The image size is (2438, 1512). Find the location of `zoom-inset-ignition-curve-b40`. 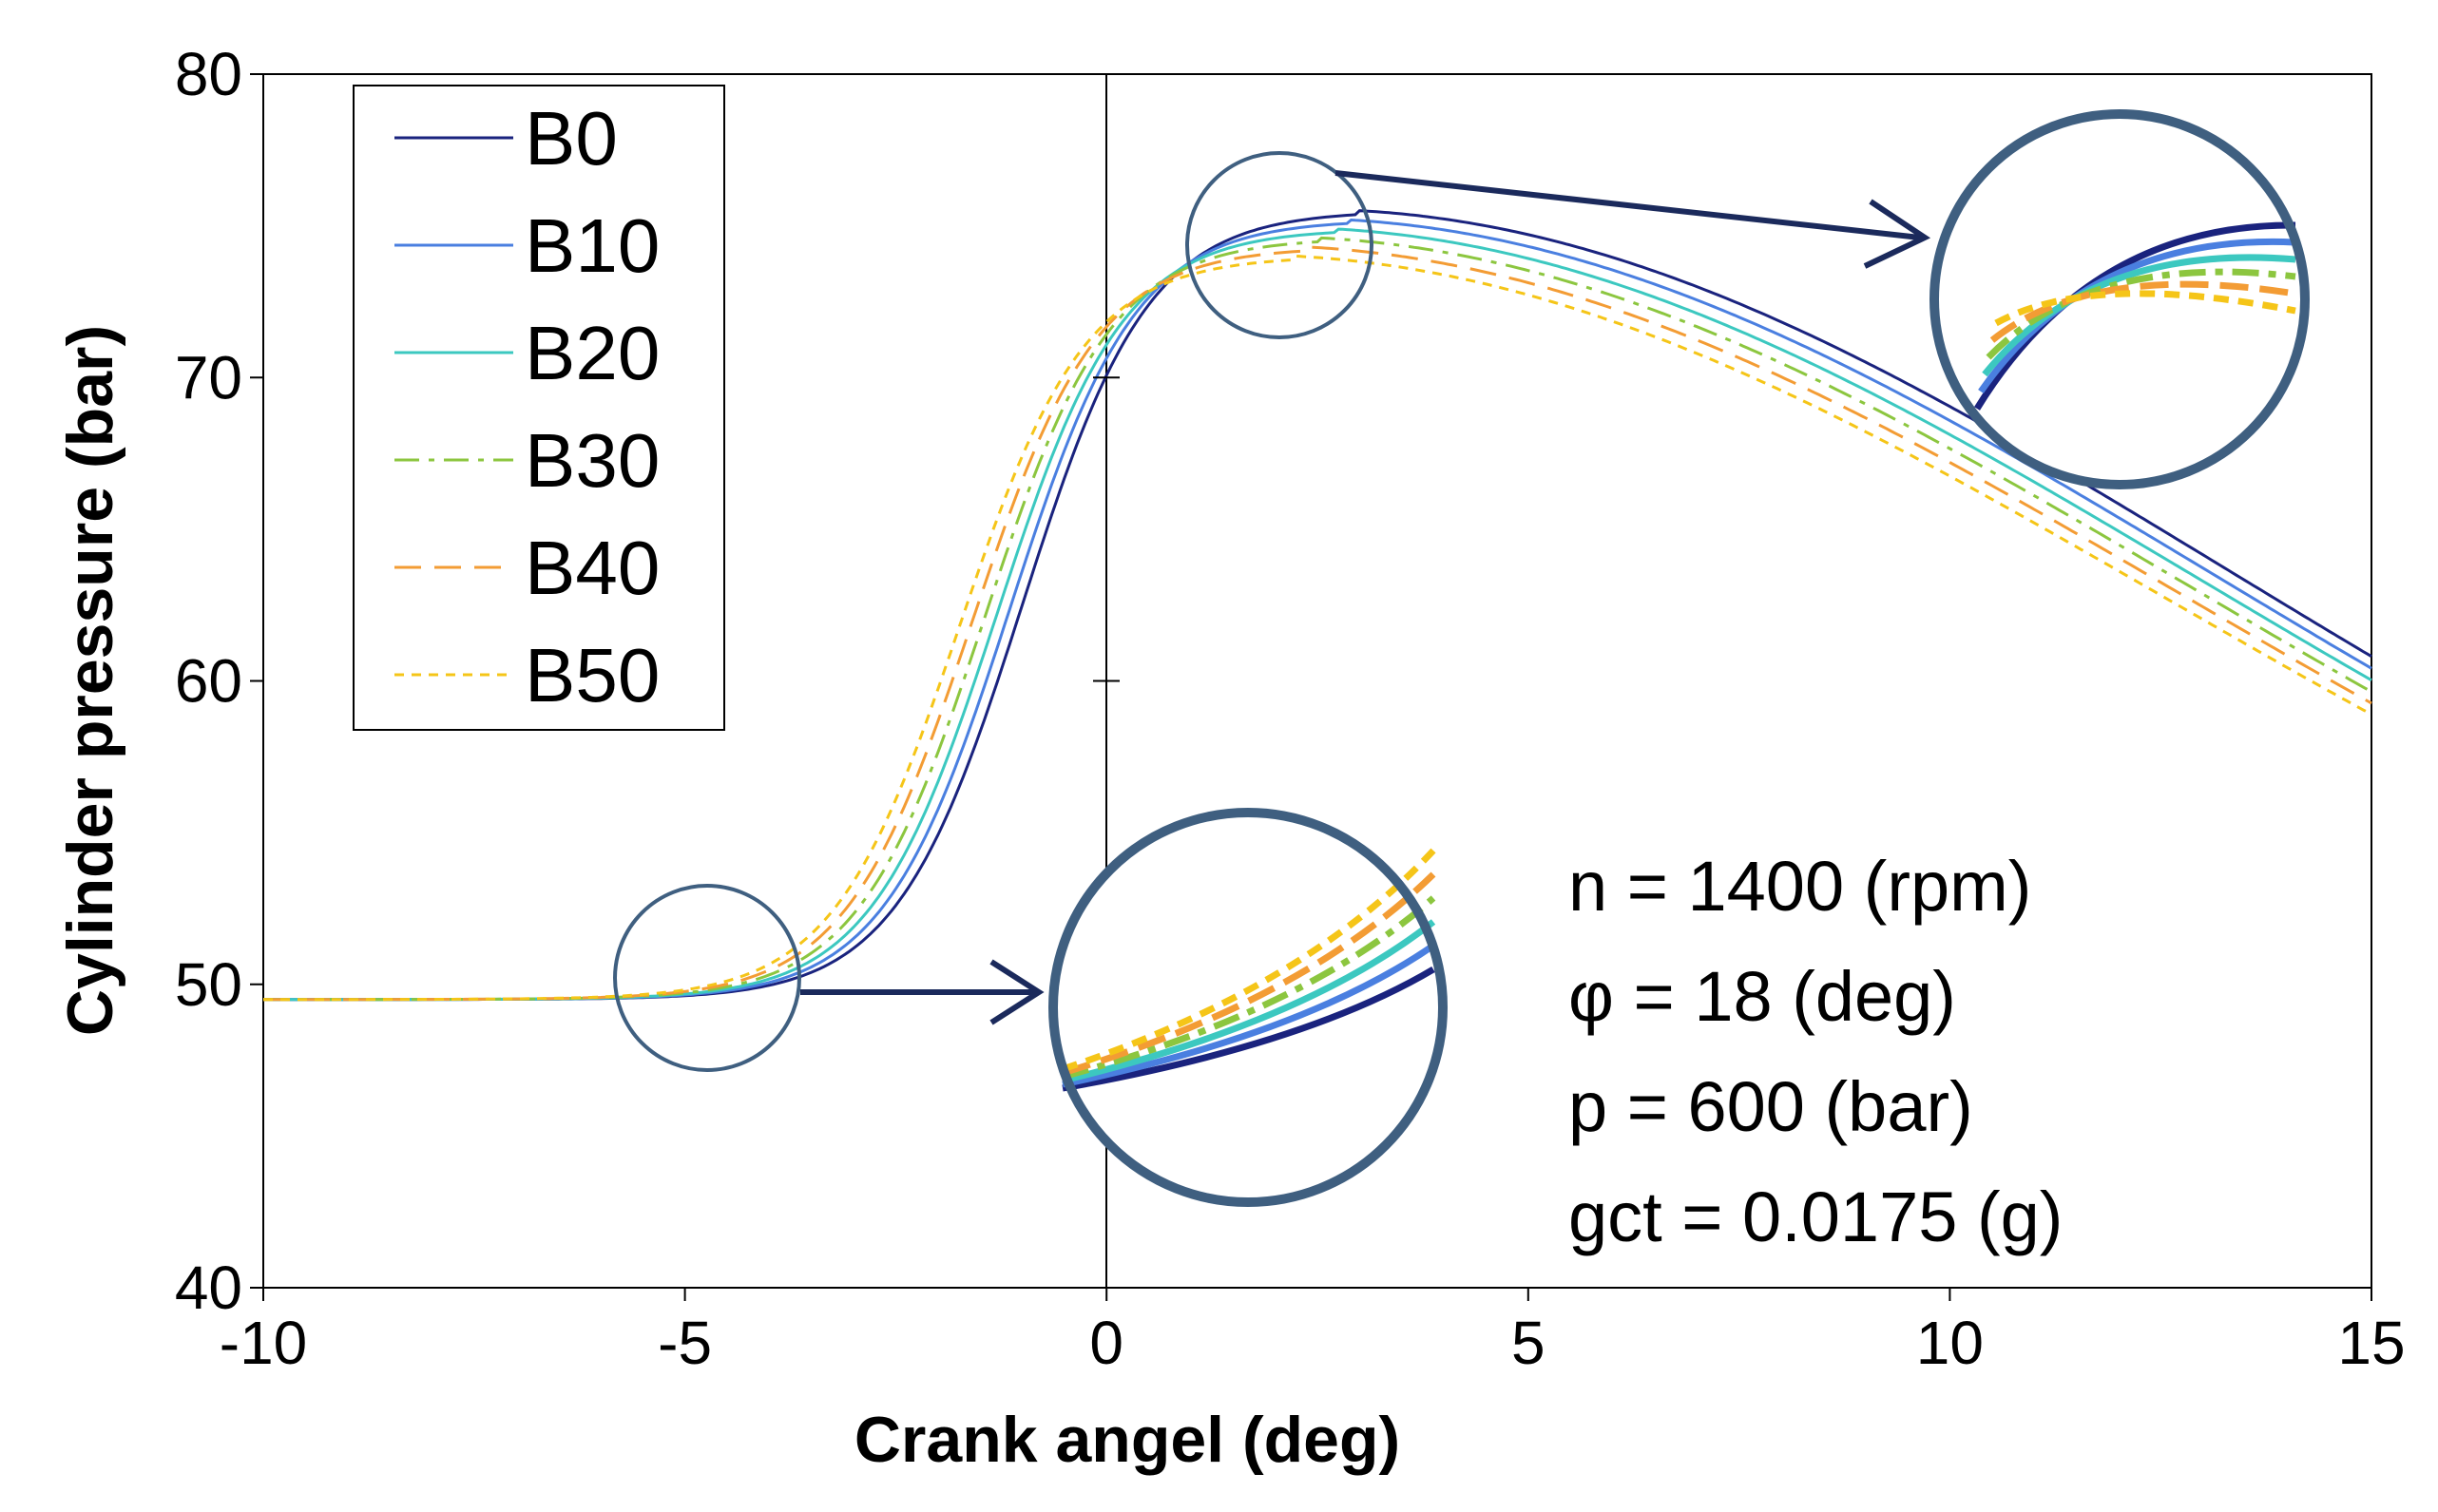

zoom-inset-ignition-curve-b40 is located at coordinates (1248, 974).